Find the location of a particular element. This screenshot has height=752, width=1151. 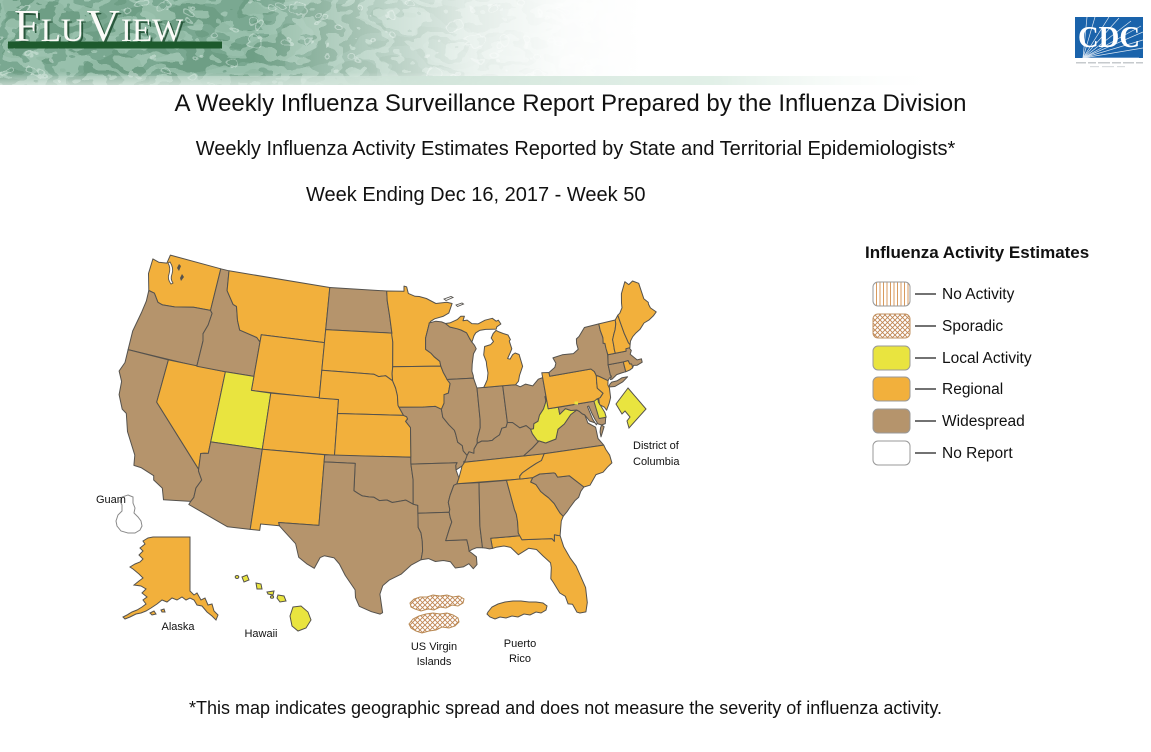

svg-text: Hawaii is located at coordinates (260, 634).